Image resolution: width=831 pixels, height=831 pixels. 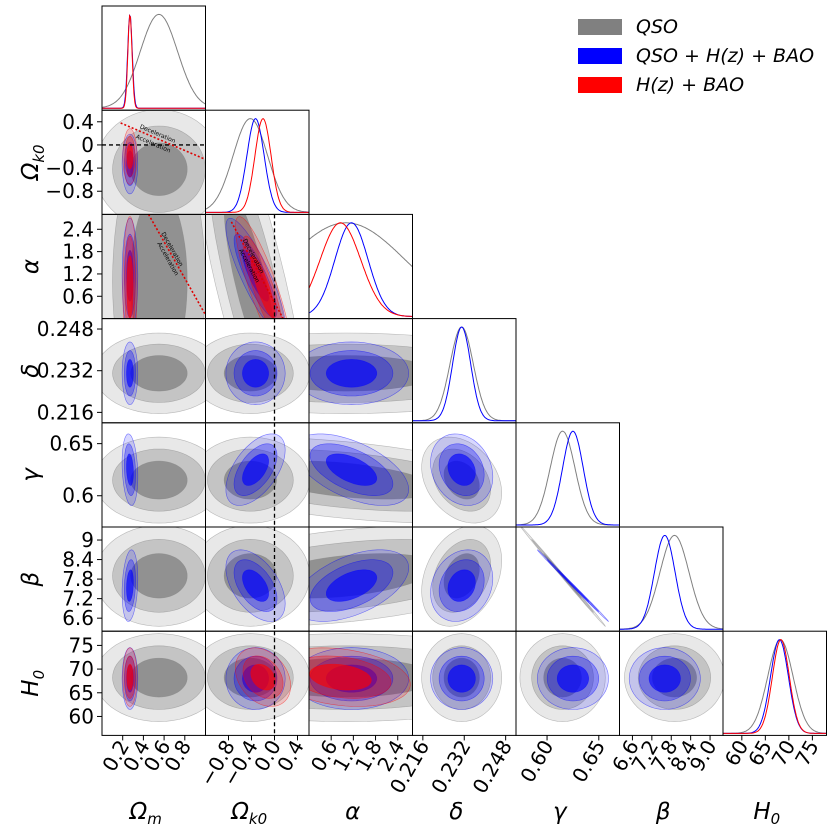 I want to click on y-tick-label-Omega_k0: −0.4, so click(x=69, y=168).